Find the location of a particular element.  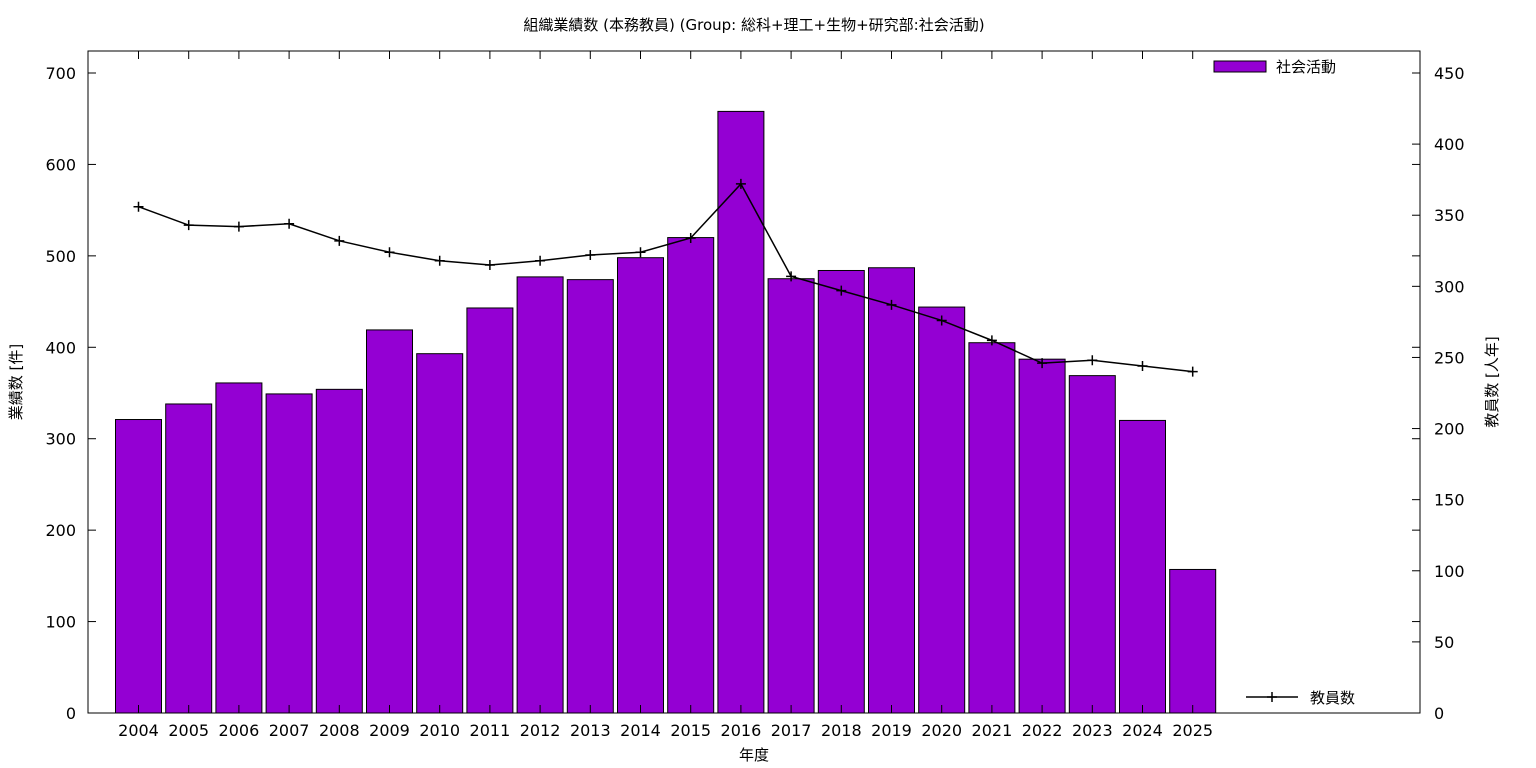

right-tick-label: 200 is located at coordinates (1449, 429).